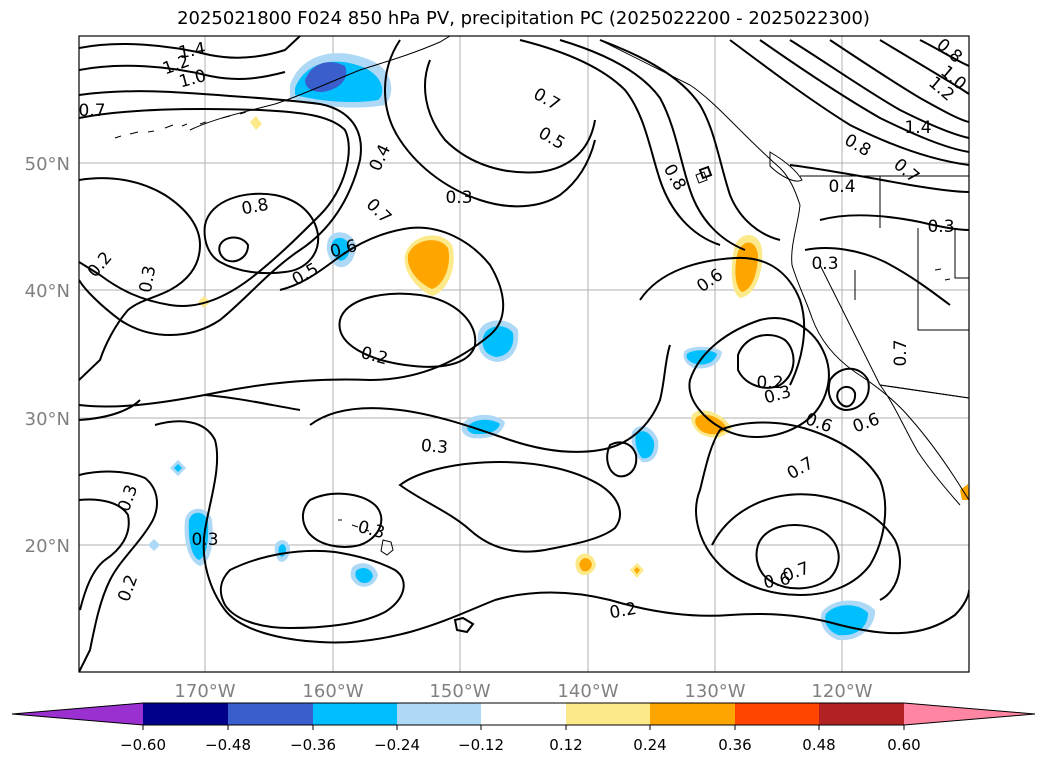 The image size is (1047, 765). I want to click on precip-blob-5-core, so click(746, 267).